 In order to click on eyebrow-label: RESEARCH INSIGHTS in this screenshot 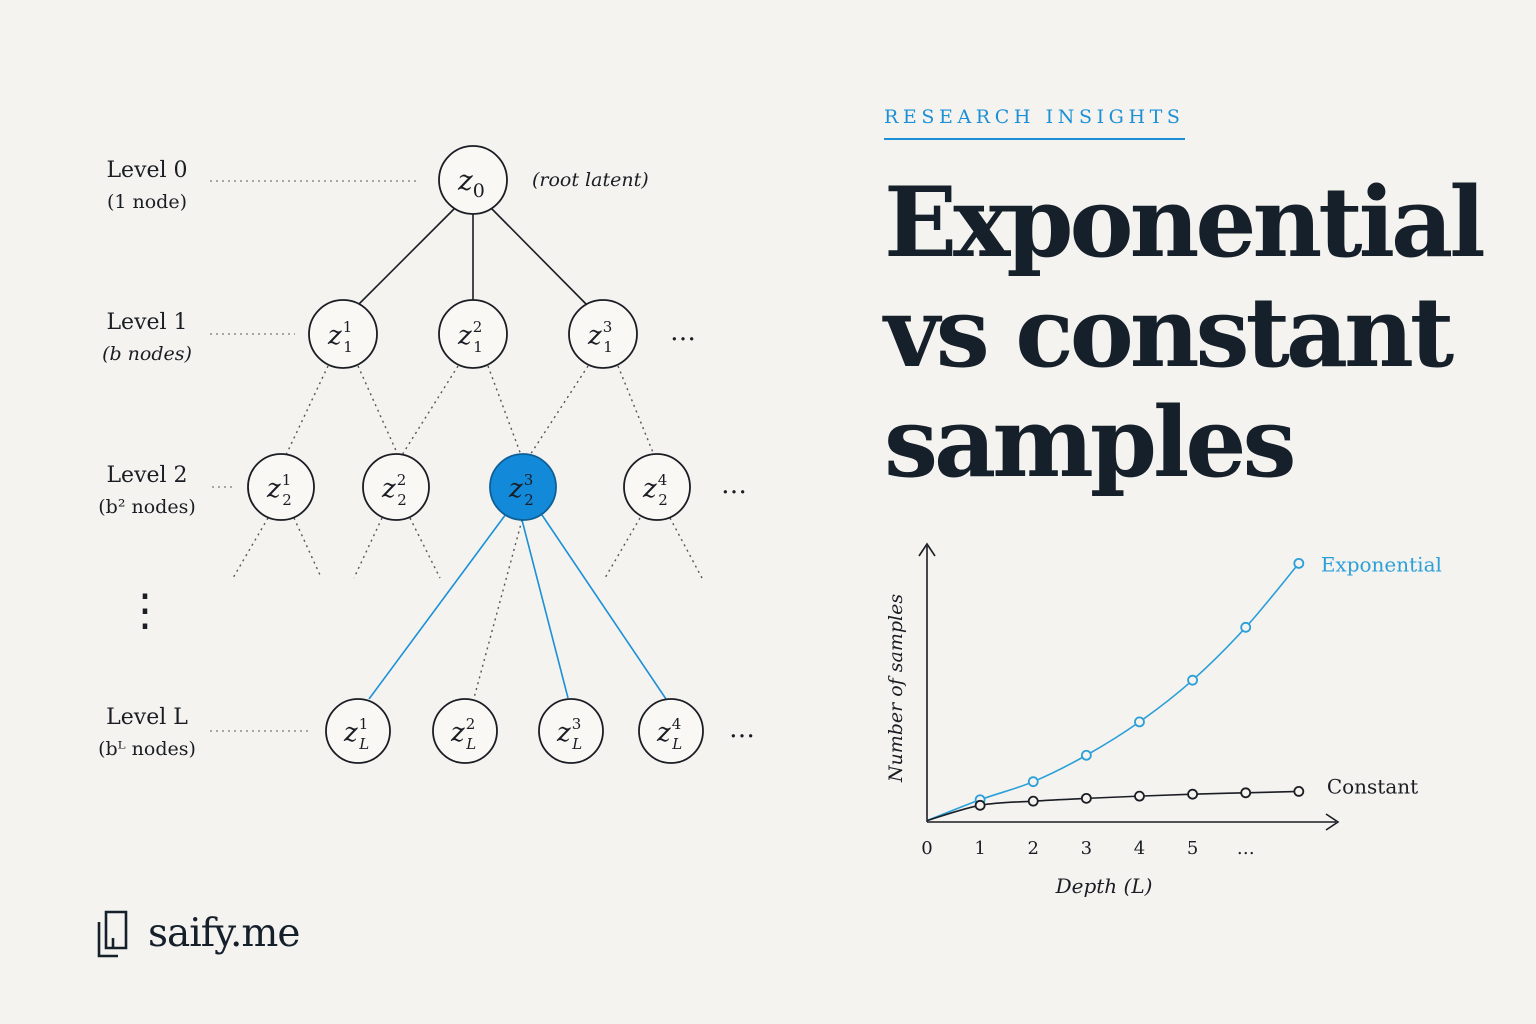, I will do `click(1034, 123)`.